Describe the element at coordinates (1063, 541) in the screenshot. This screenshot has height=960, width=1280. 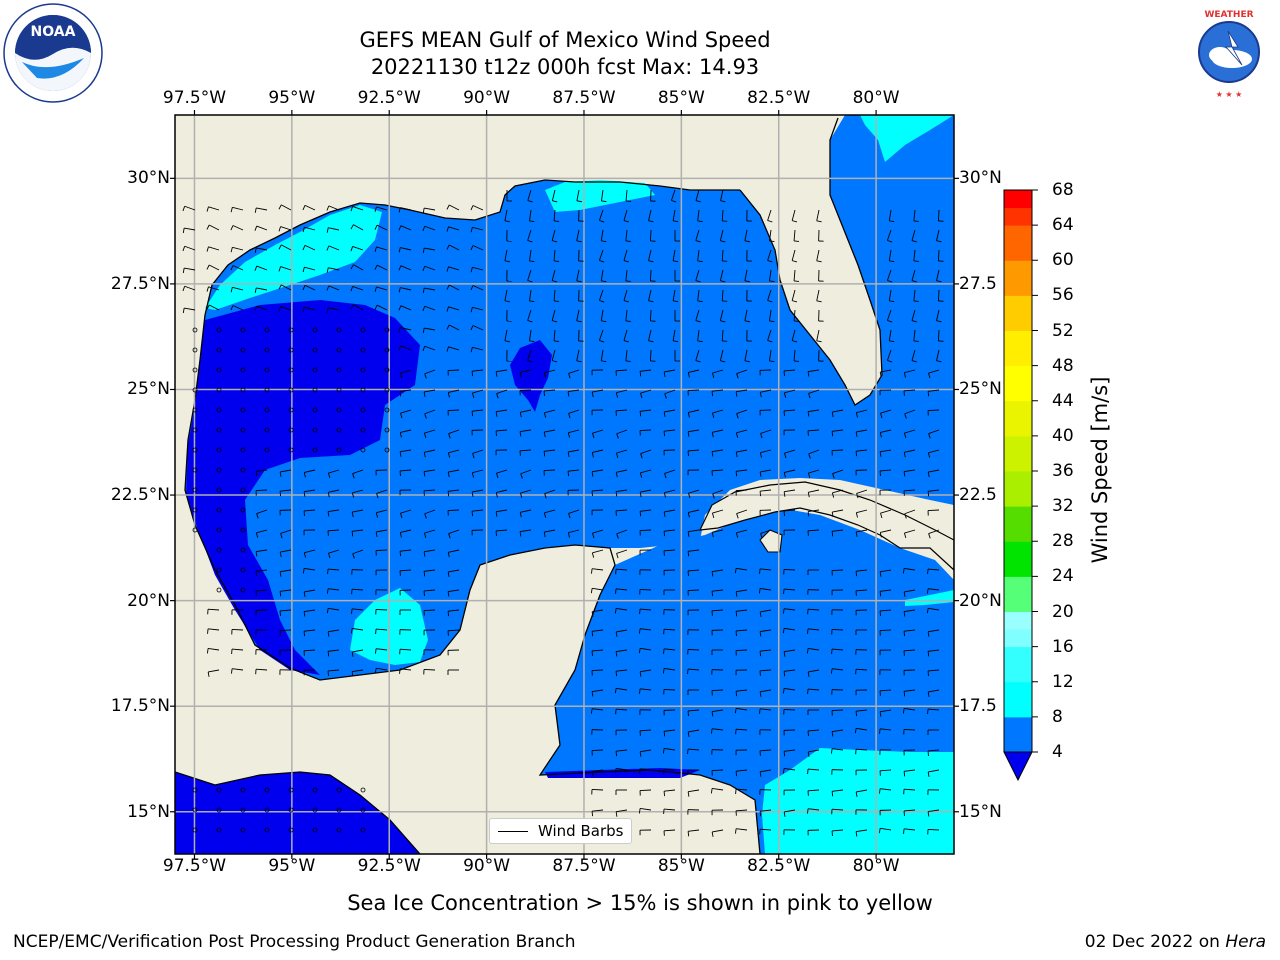
I see `colorbar-tick-label: 28` at that location.